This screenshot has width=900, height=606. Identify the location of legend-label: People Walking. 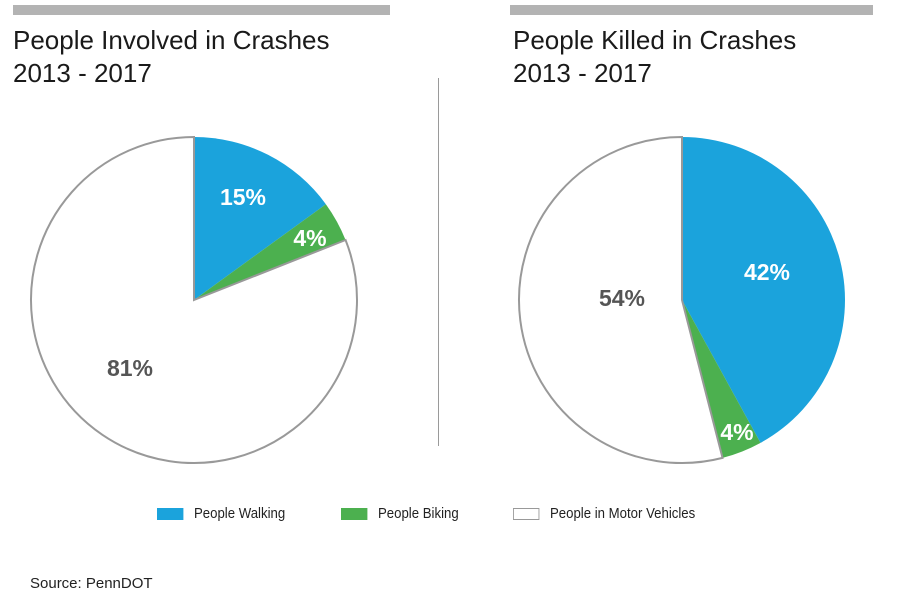
(239, 513).